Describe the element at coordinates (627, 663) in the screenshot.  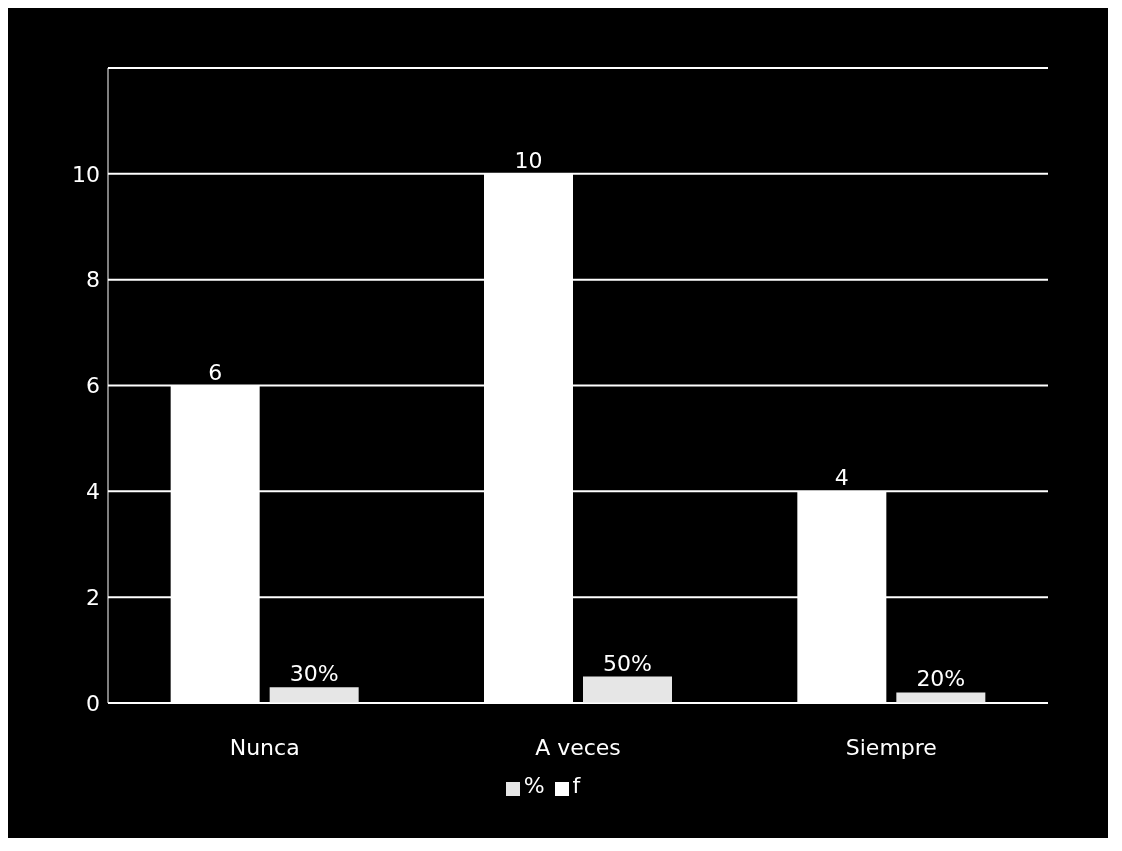
I see `data-label: 50%` at that location.